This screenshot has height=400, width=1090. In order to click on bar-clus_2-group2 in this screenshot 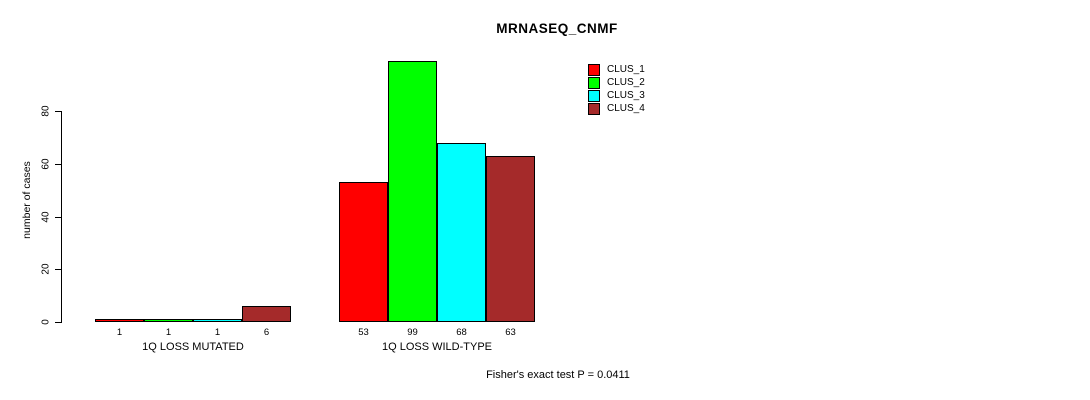, I will do `click(412, 191)`.